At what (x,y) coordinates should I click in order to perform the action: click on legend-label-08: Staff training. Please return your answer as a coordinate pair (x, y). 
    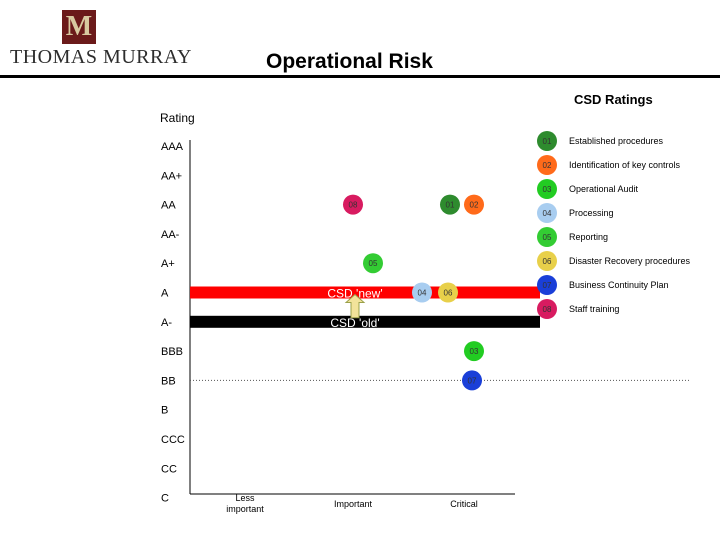
    Looking at the image, I should click on (594, 309).